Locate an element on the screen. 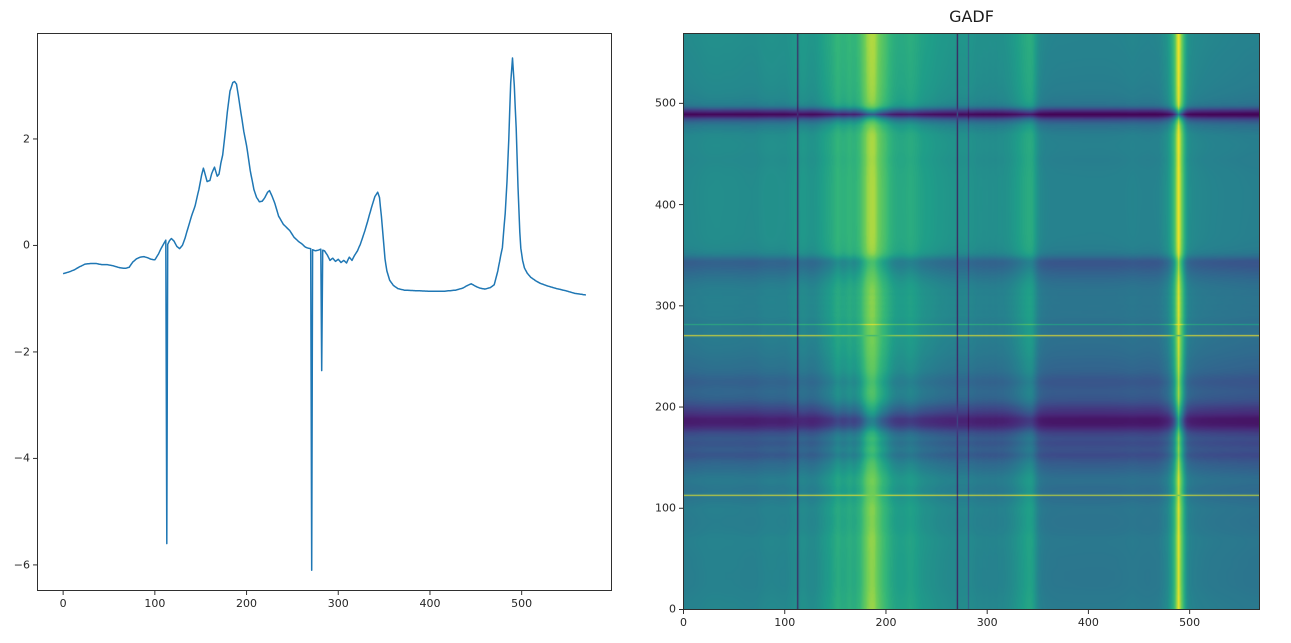  y-tick-label: 400 is located at coordinates (665, 205).